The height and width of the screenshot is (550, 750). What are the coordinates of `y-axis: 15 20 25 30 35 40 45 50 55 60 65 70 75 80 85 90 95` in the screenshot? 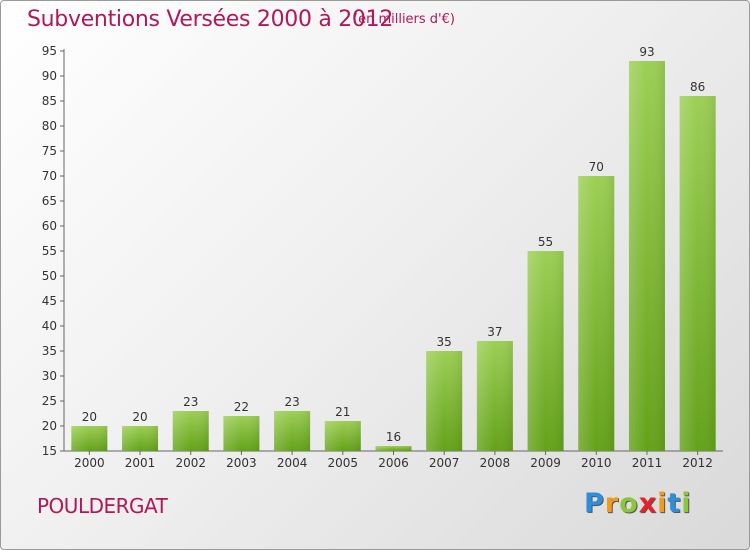 It's located at (53, 251).